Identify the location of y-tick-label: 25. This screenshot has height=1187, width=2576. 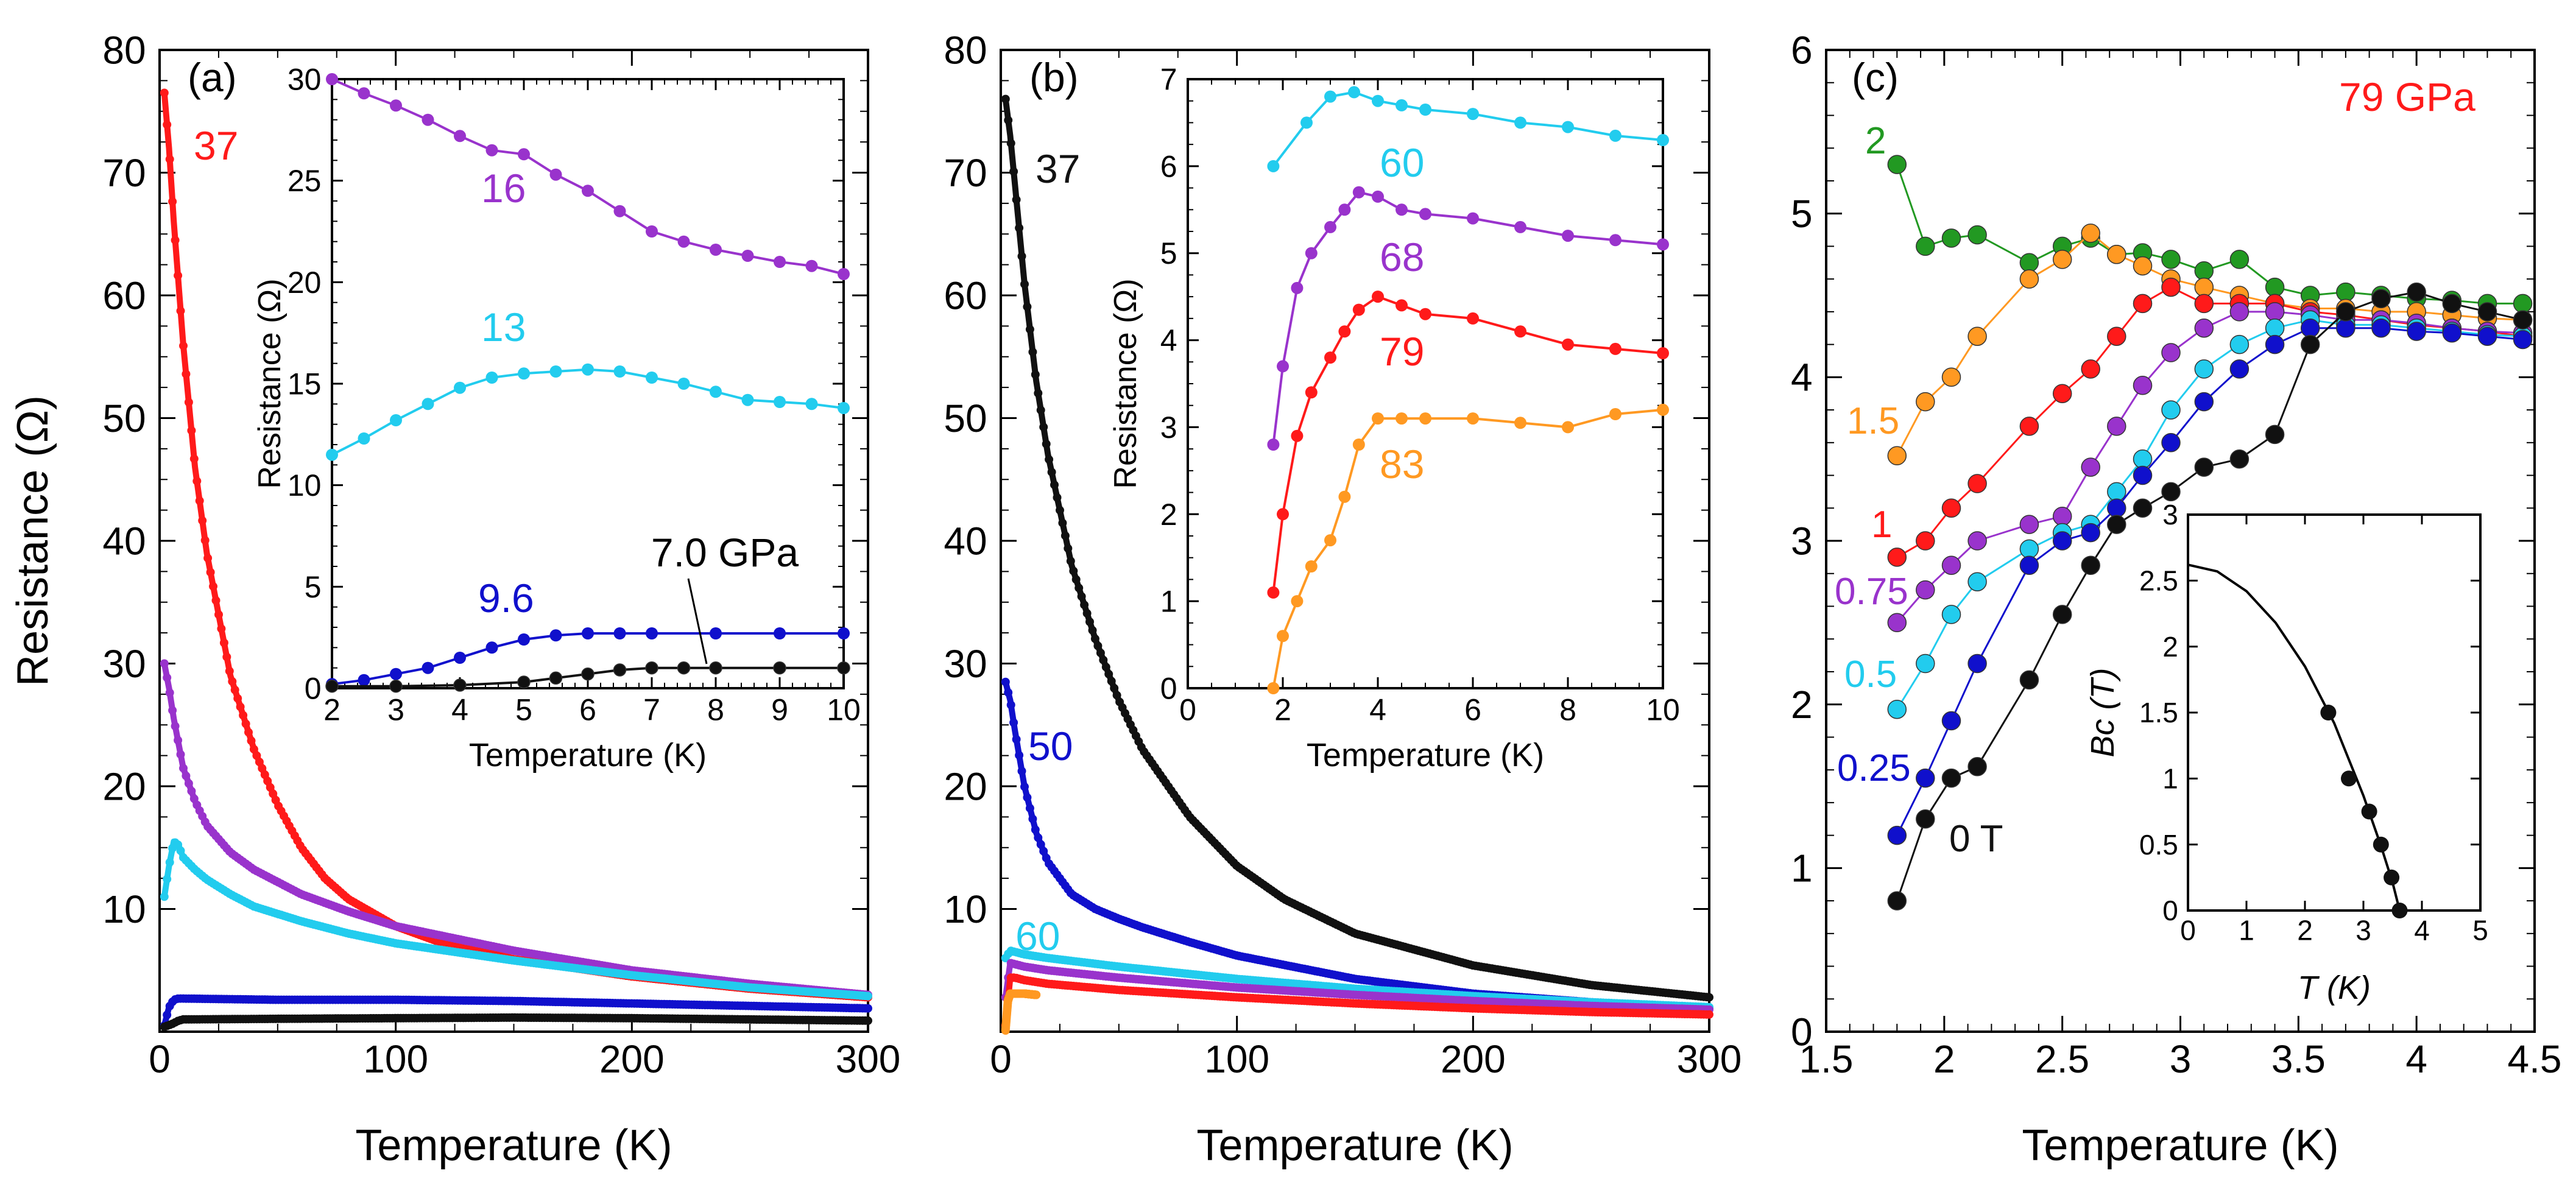
(305, 181).